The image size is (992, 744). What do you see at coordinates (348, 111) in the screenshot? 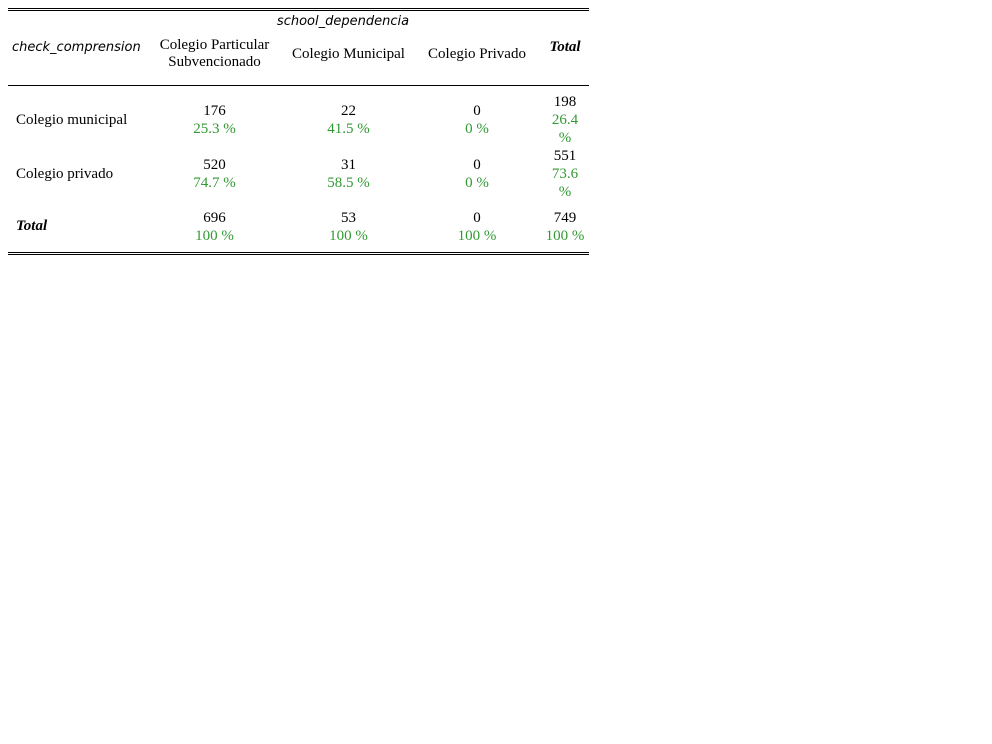
I see `cell-count: 22` at bounding box center [348, 111].